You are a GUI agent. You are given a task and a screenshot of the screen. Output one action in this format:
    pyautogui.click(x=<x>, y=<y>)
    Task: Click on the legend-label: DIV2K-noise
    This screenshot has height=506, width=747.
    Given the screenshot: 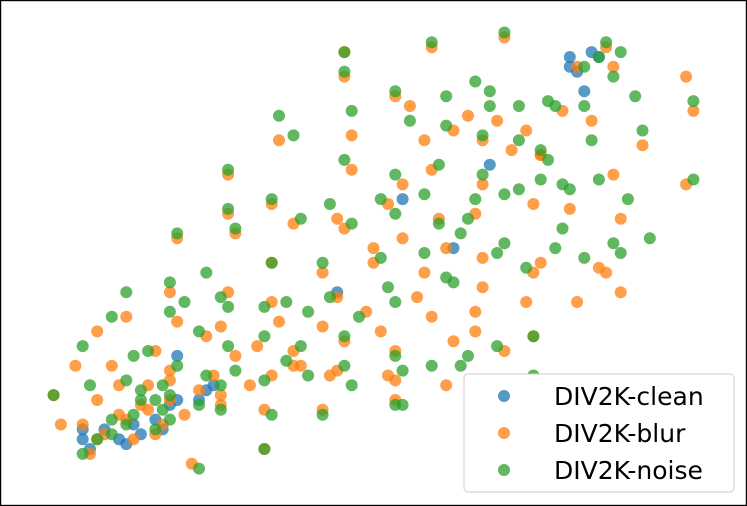 What is the action you would take?
    pyautogui.click(x=628, y=470)
    